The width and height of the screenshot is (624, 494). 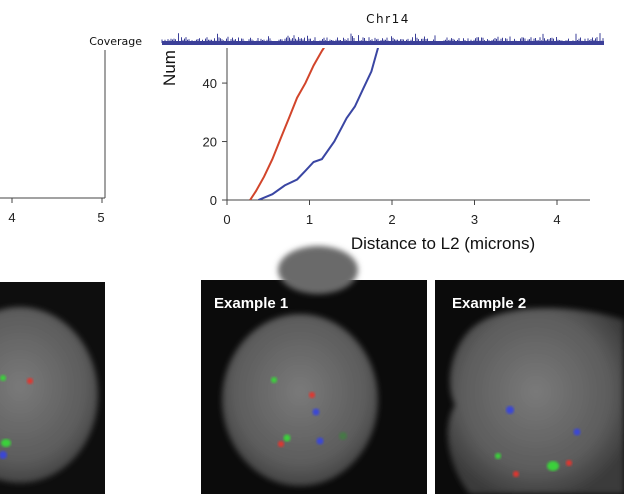 What do you see at coordinates (226, 219) in the screenshot?
I see `x-tick-label: 0` at bounding box center [226, 219].